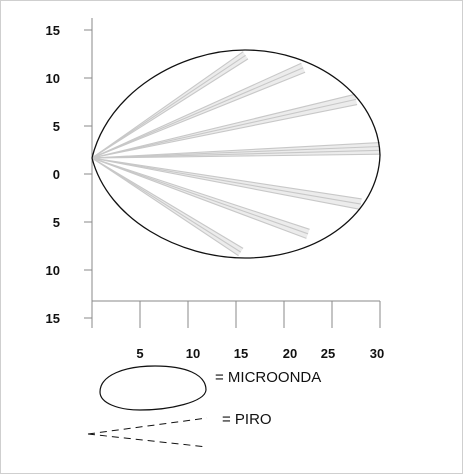 This screenshot has width=463, height=474. Describe the element at coordinates (139, 353) in the screenshot. I see `x-tick-label: 5` at that location.